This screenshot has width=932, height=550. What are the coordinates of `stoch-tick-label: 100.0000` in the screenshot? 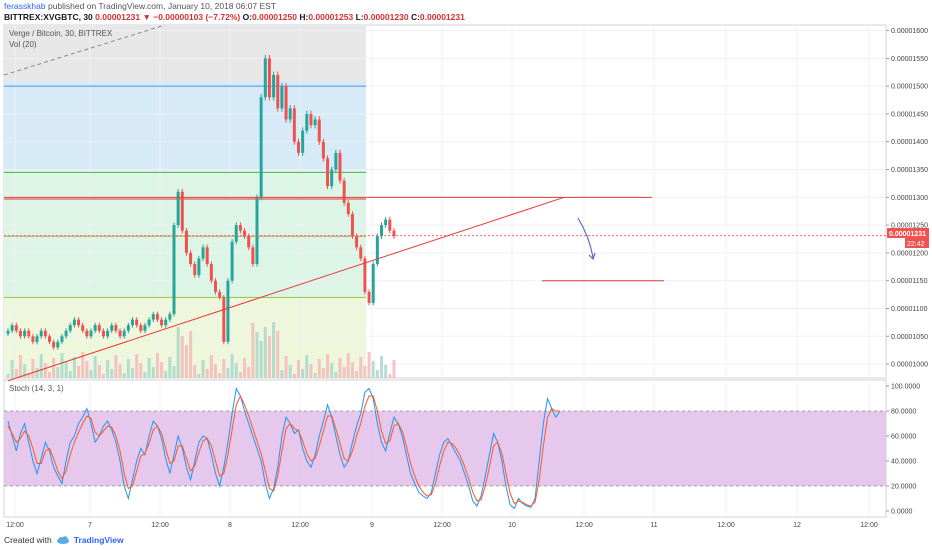 It's located at (905, 387).